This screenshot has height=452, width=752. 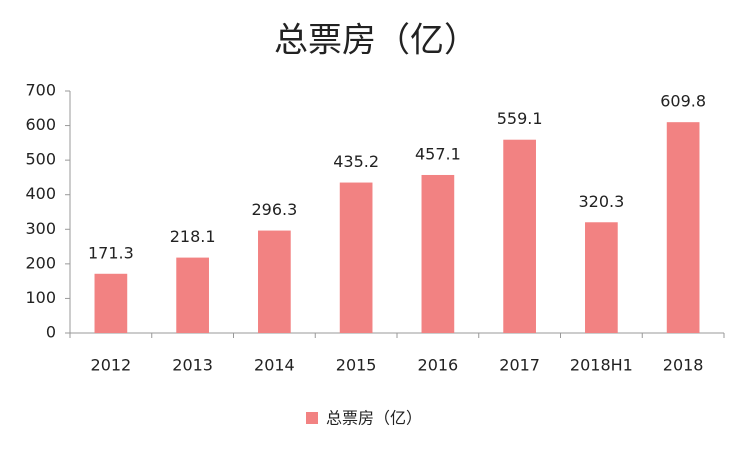 What do you see at coordinates (519, 365) in the screenshot?
I see `x-tick-label: 2017` at bounding box center [519, 365].